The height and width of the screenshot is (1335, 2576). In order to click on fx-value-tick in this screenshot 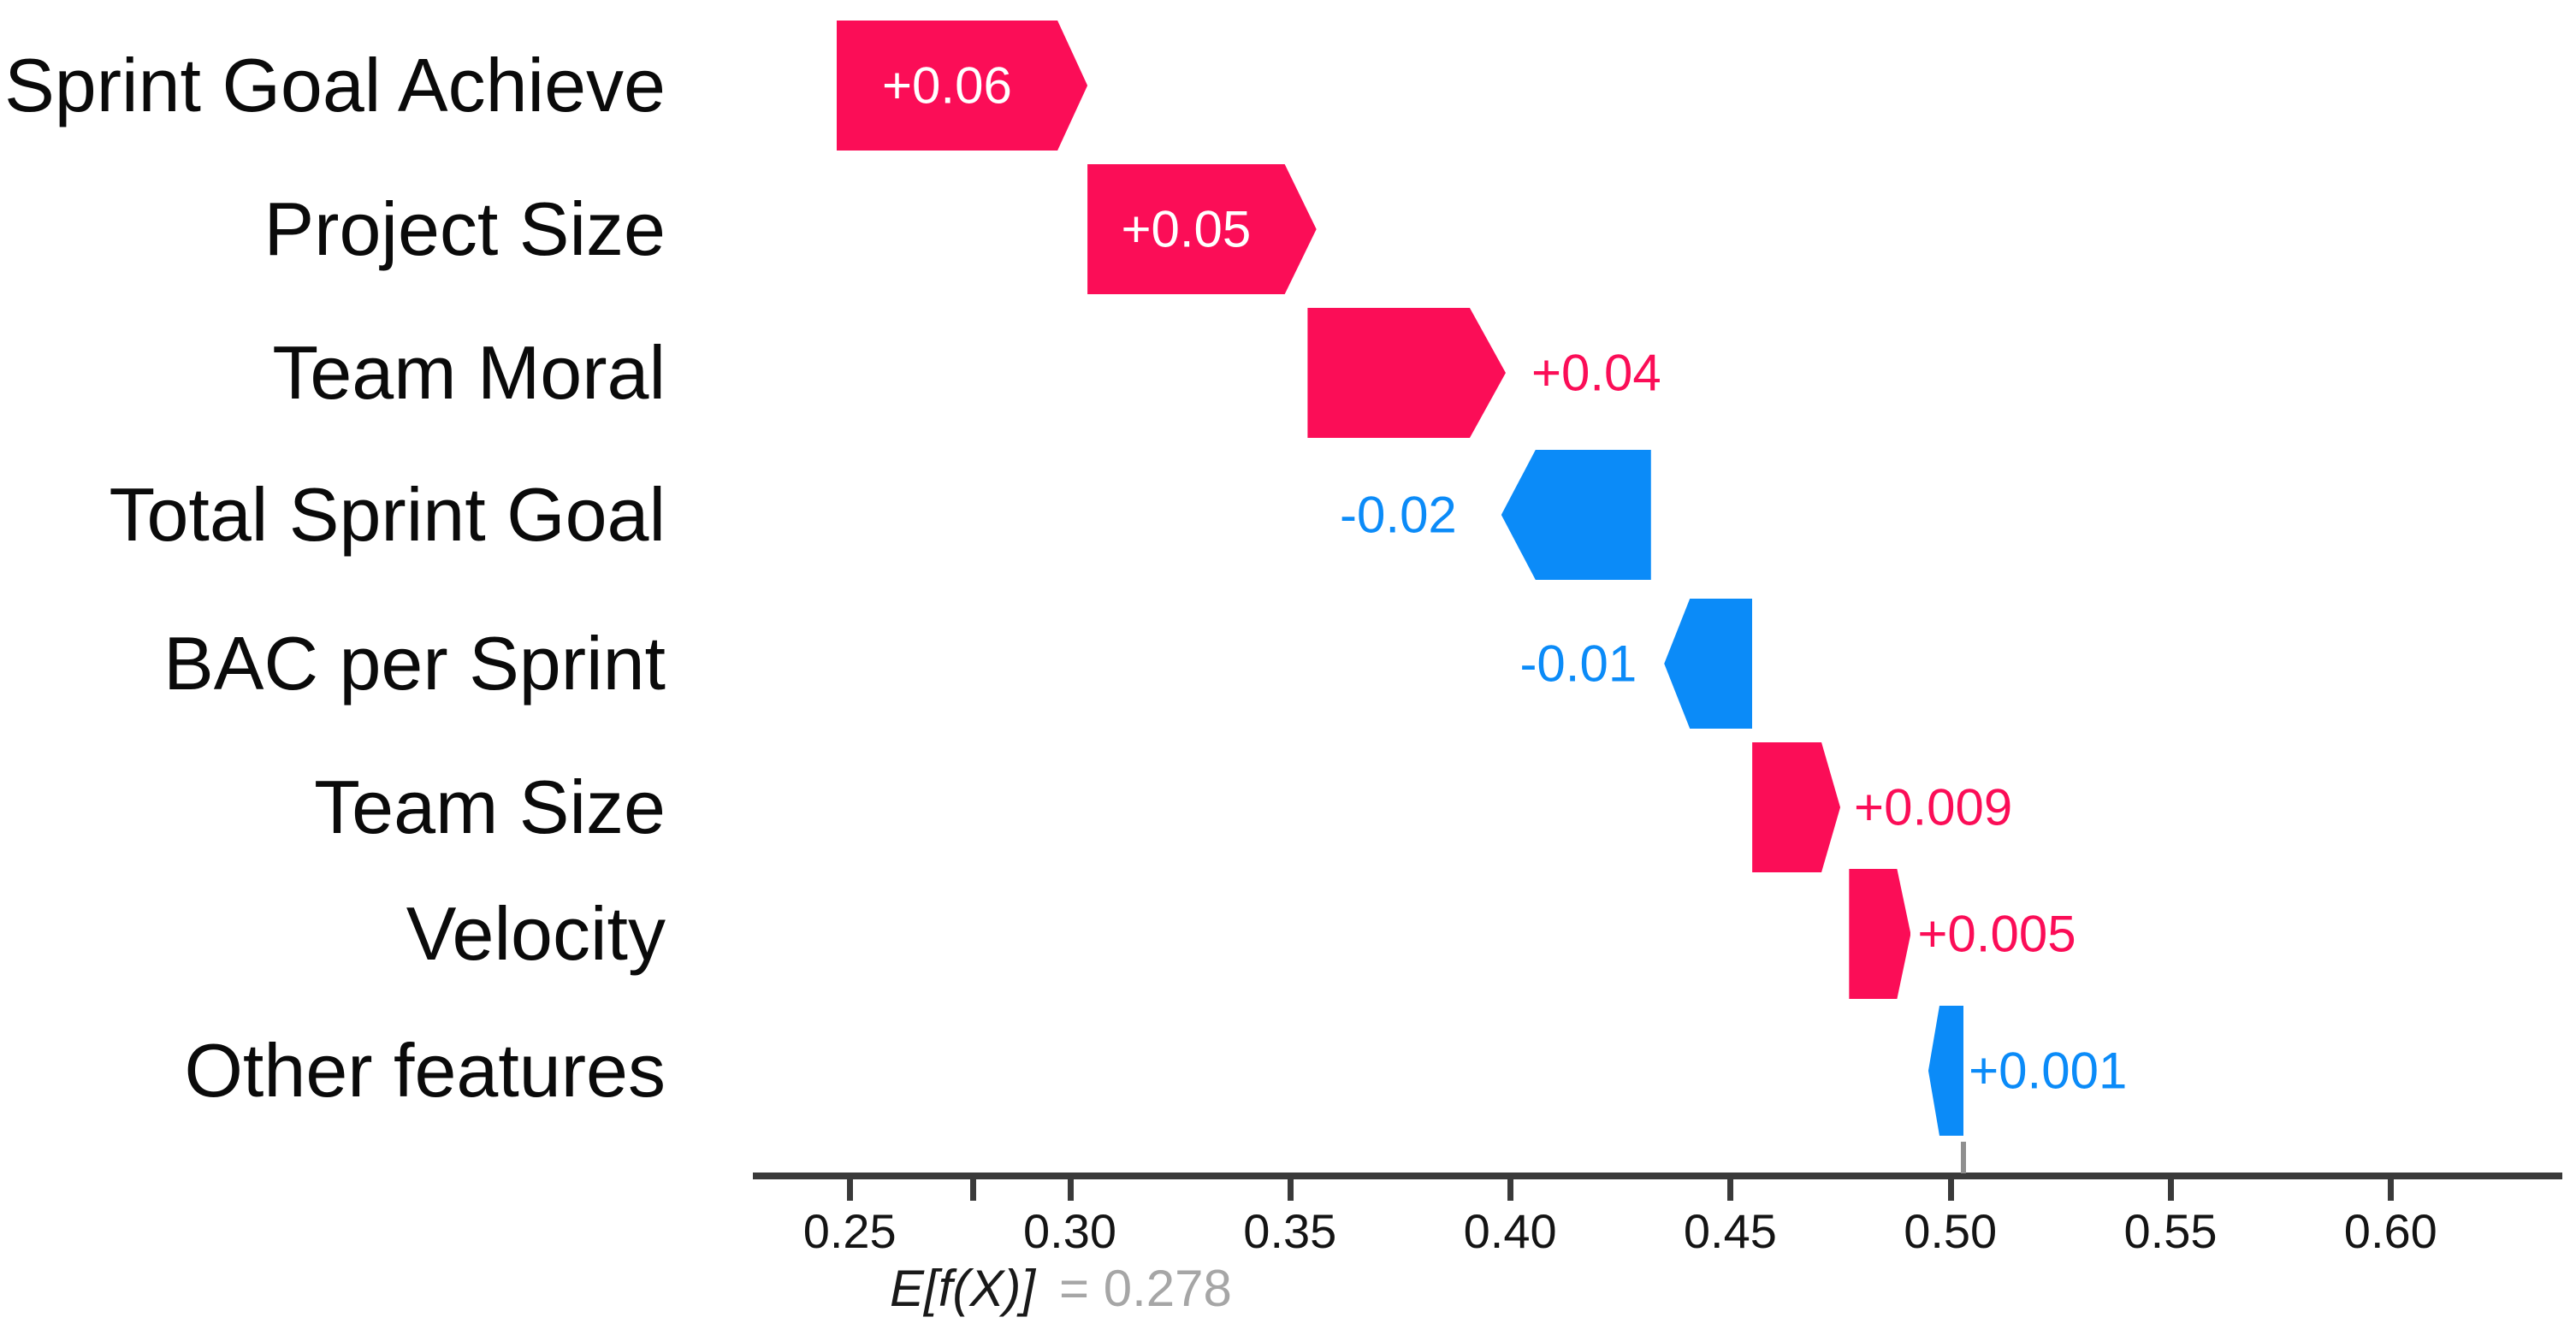, I will do `click(1964, 1157)`.